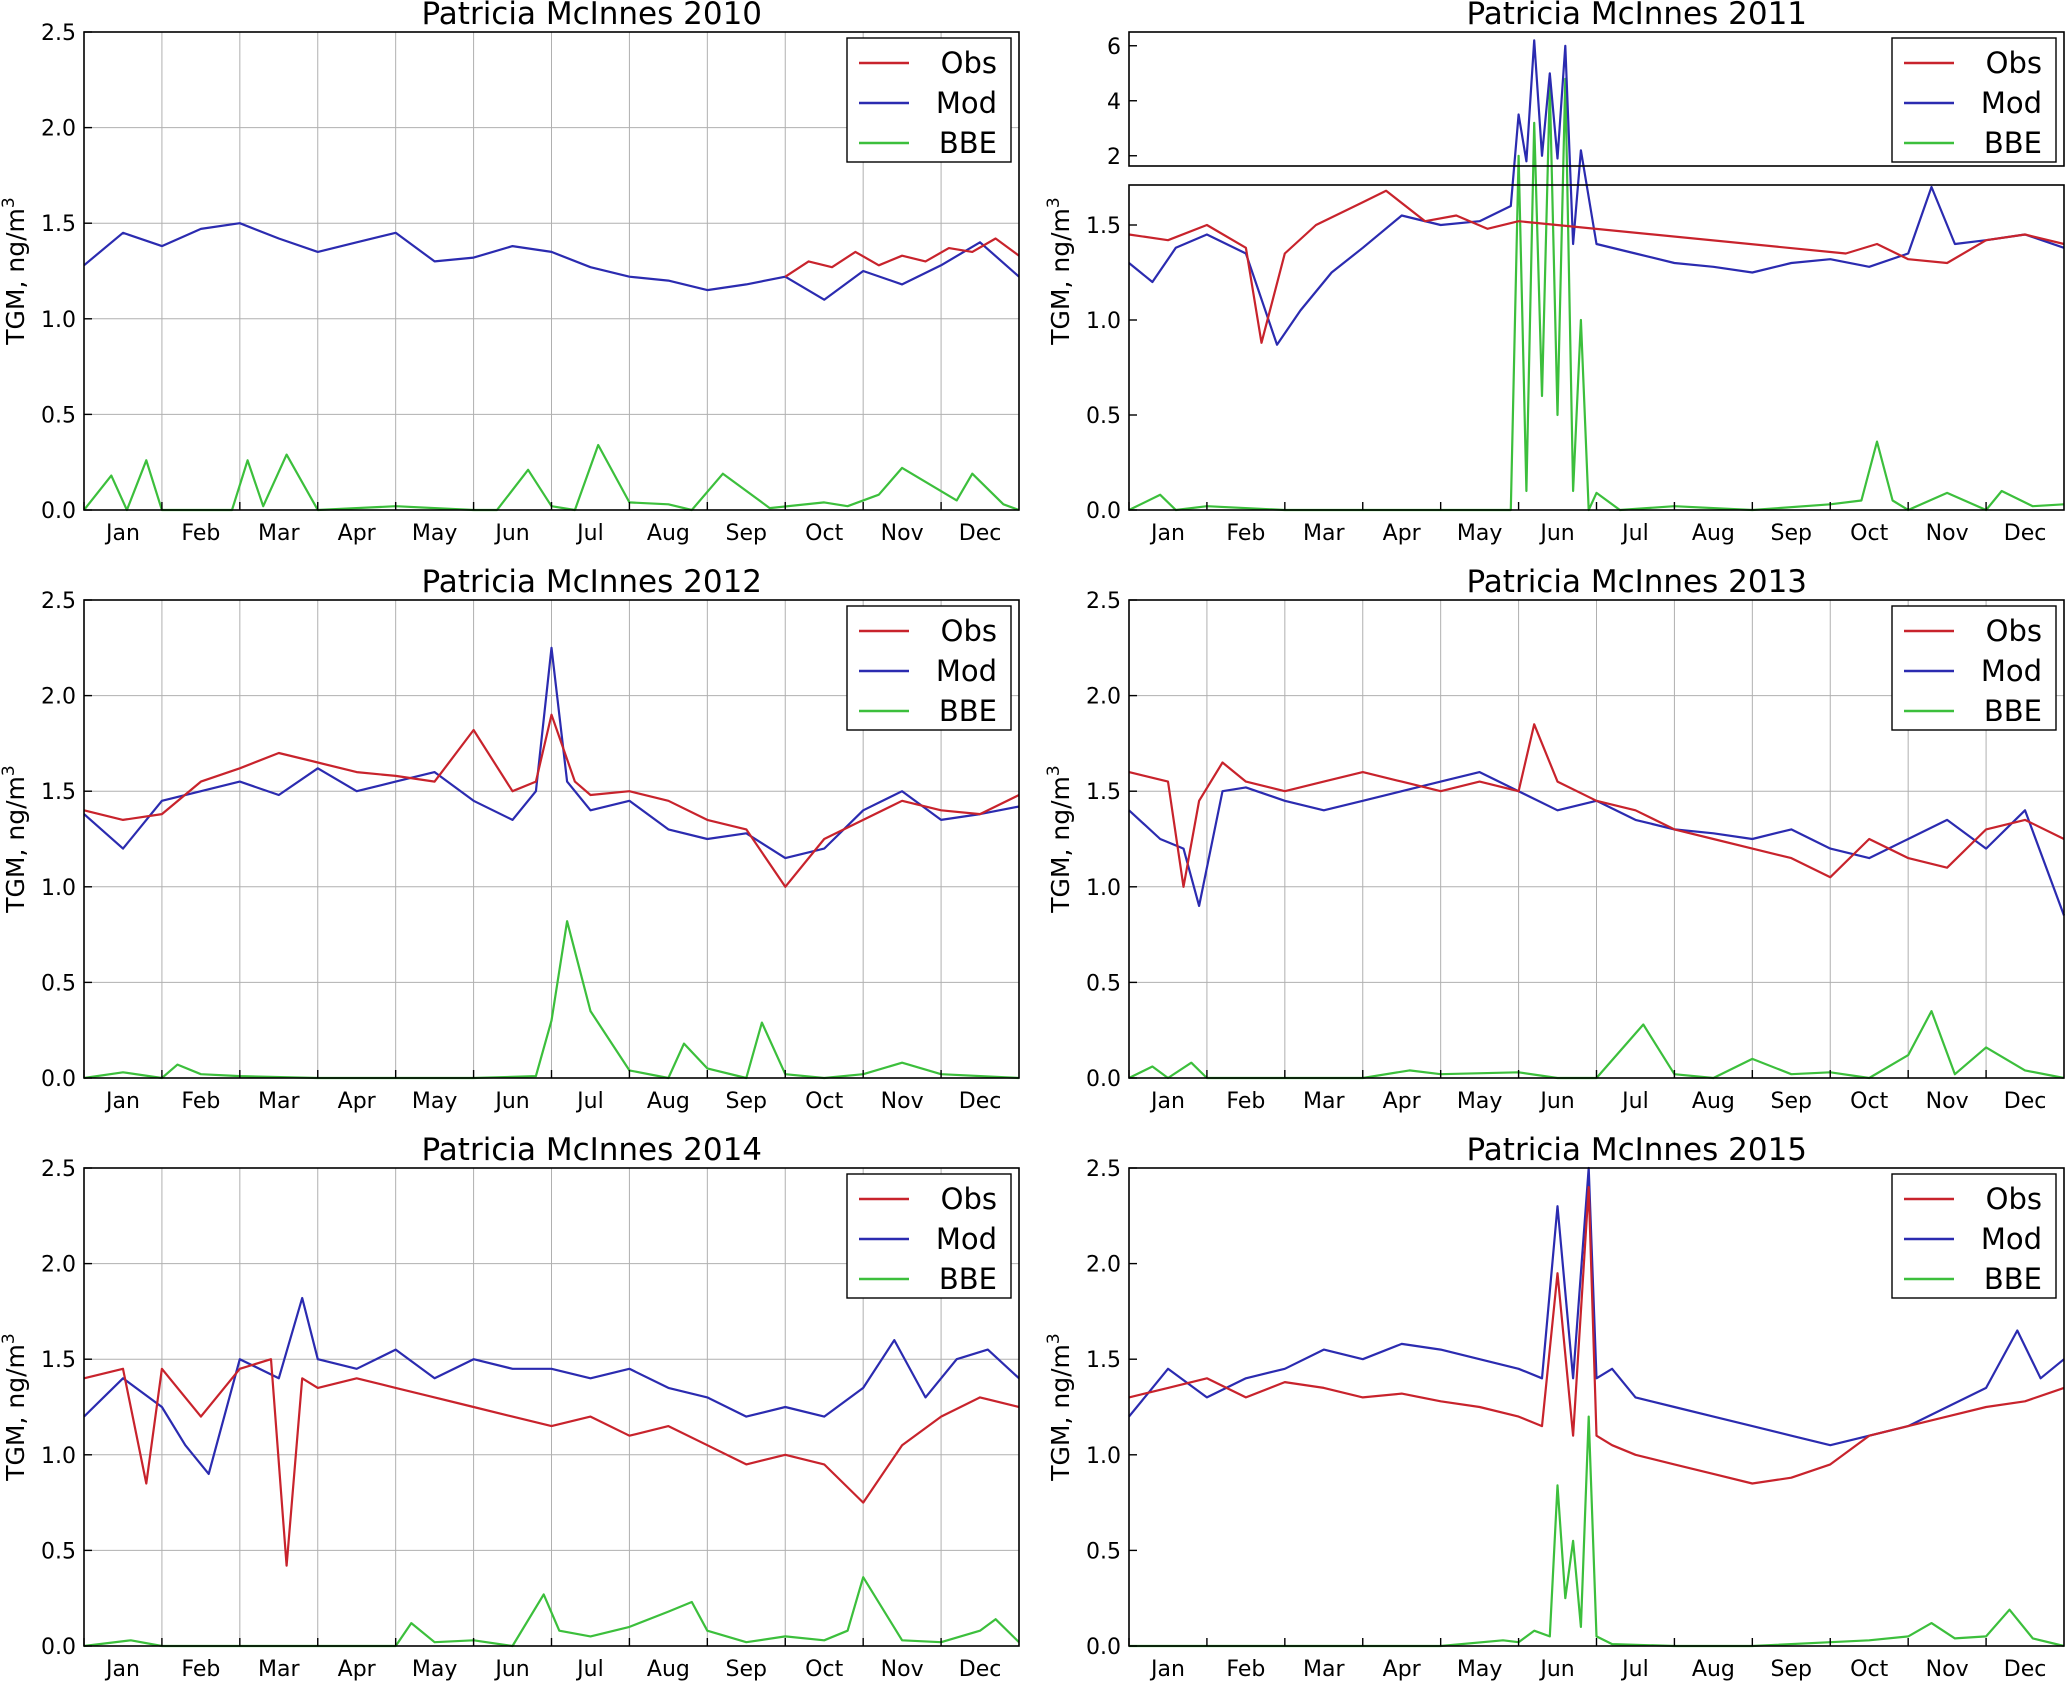  I want to click on chart-title: Patricia McInnes 2011, so click(1637, 16).